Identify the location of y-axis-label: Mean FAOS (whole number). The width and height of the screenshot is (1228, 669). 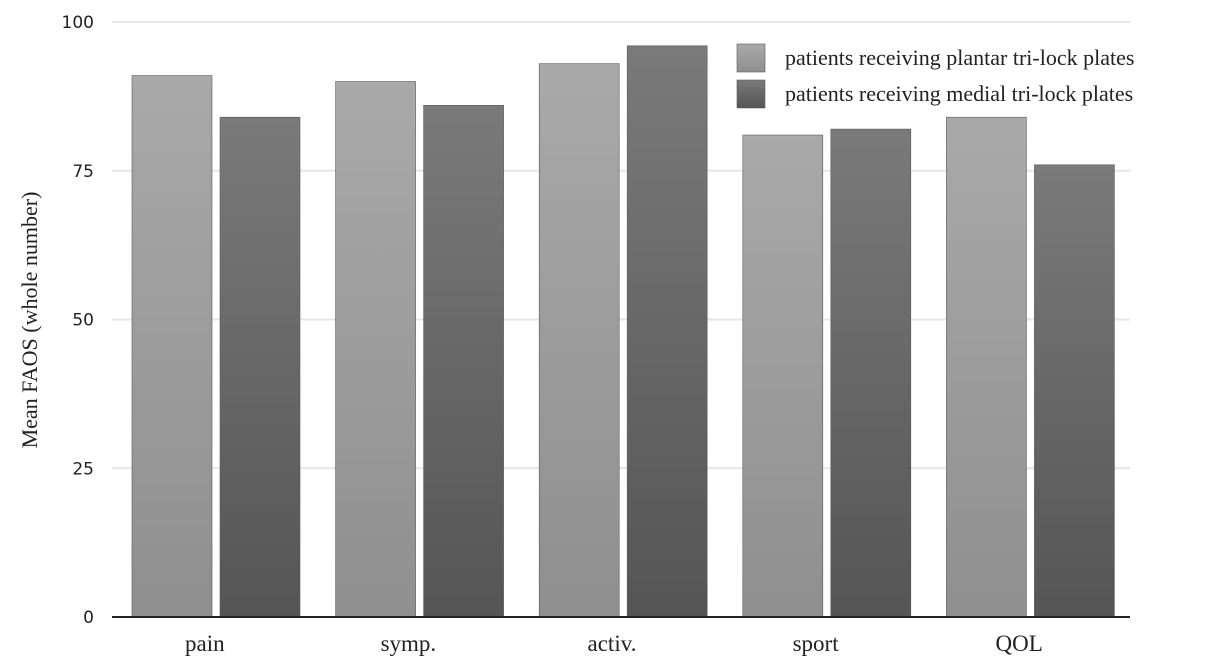
(29, 320).